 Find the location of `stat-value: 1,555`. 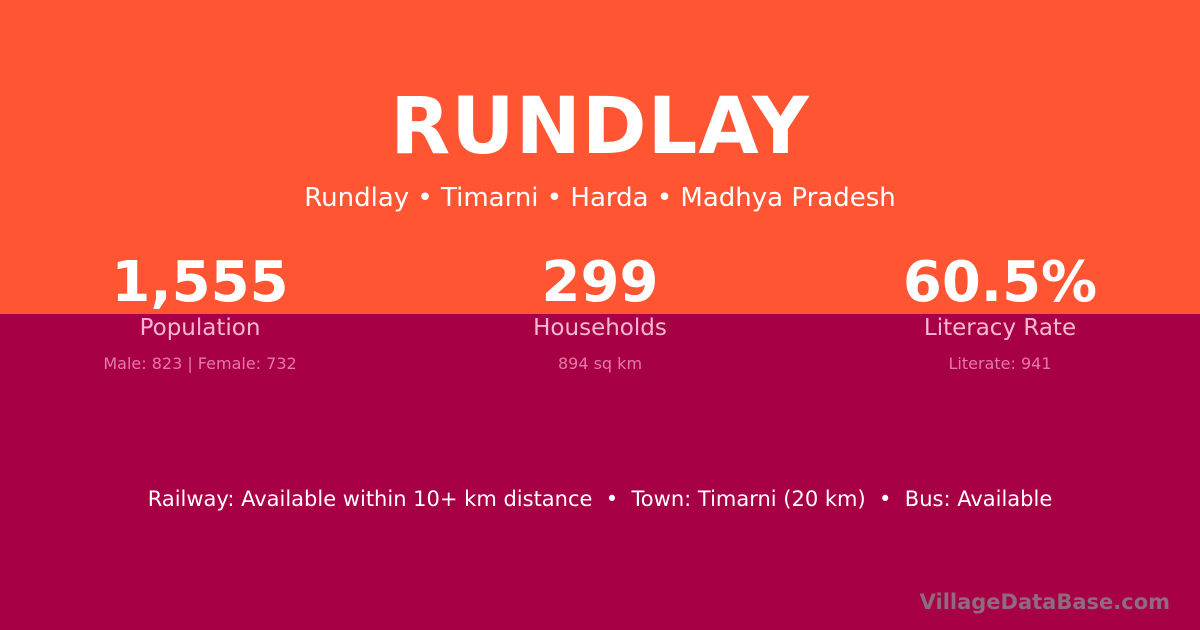

stat-value: 1,555 is located at coordinates (200, 282).